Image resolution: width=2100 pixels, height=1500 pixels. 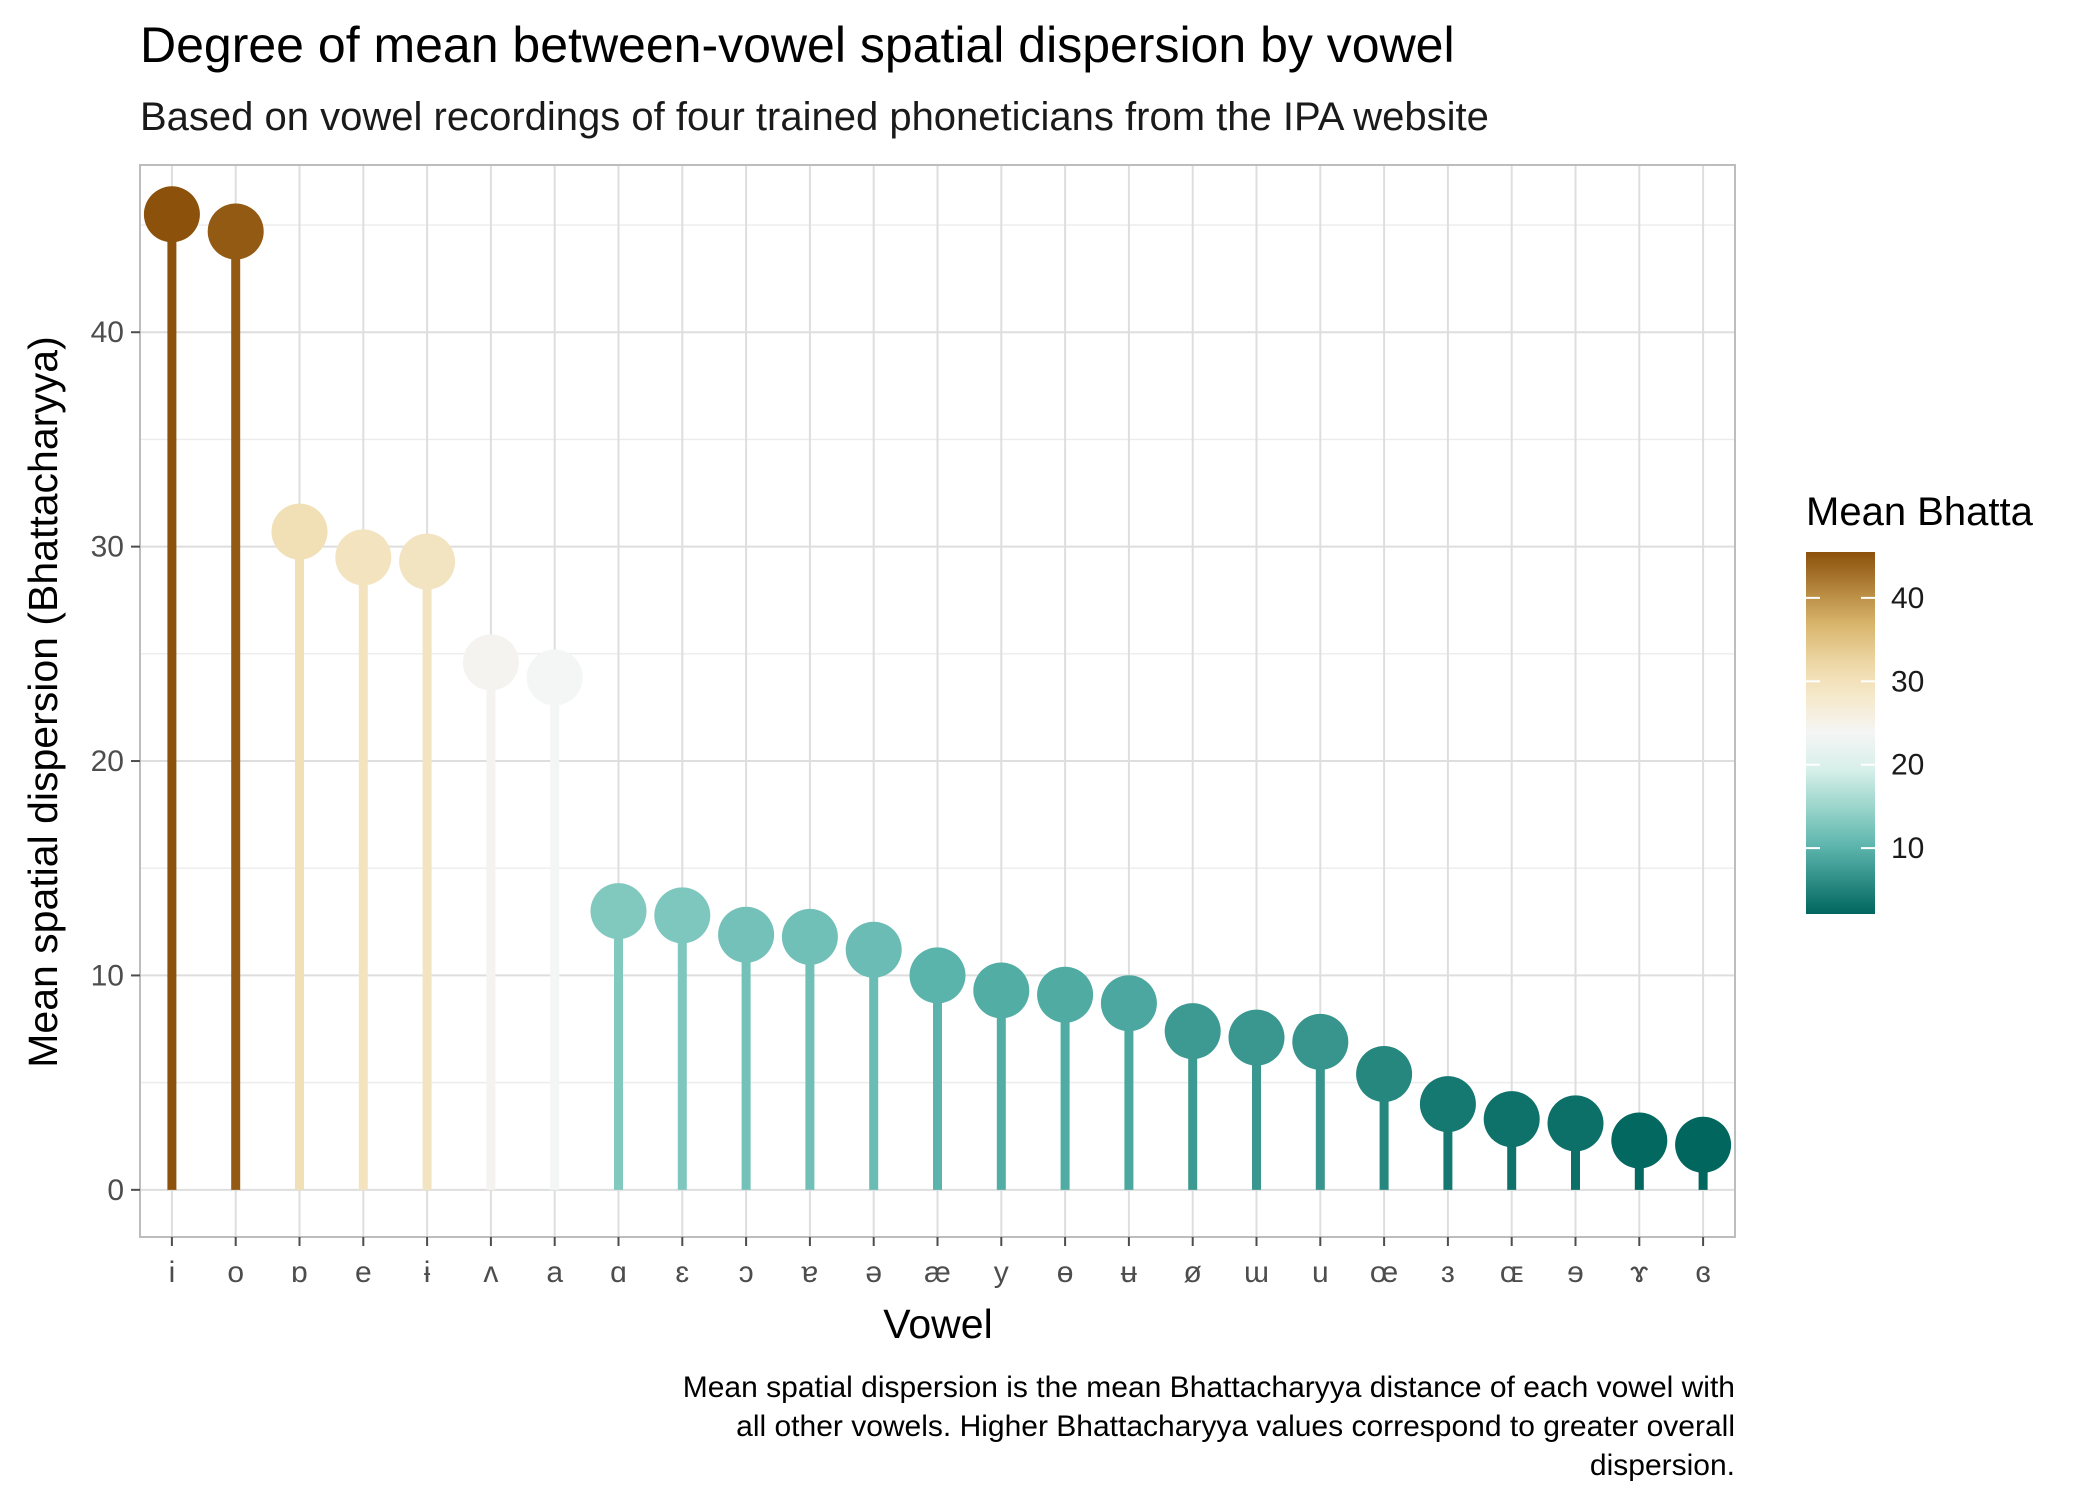 What do you see at coordinates (107, 547) in the screenshot?
I see `y-tick-label: 30` at bounding box center [107, 547].